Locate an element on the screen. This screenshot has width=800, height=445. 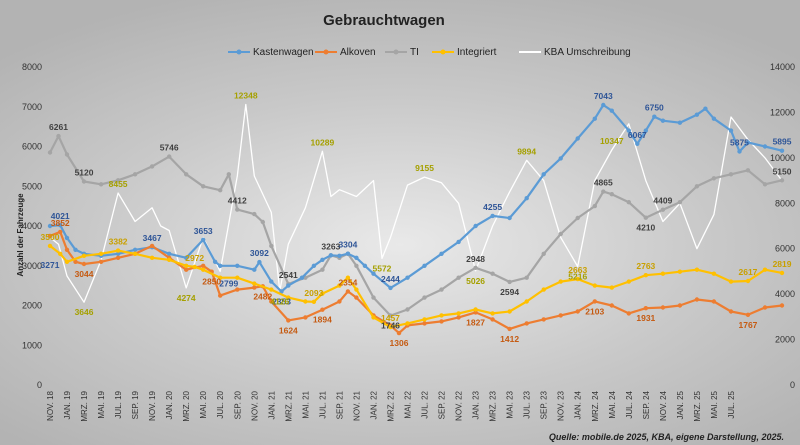
x-tick-label-12: NOV. 20 is located at coordinates (254, 405).